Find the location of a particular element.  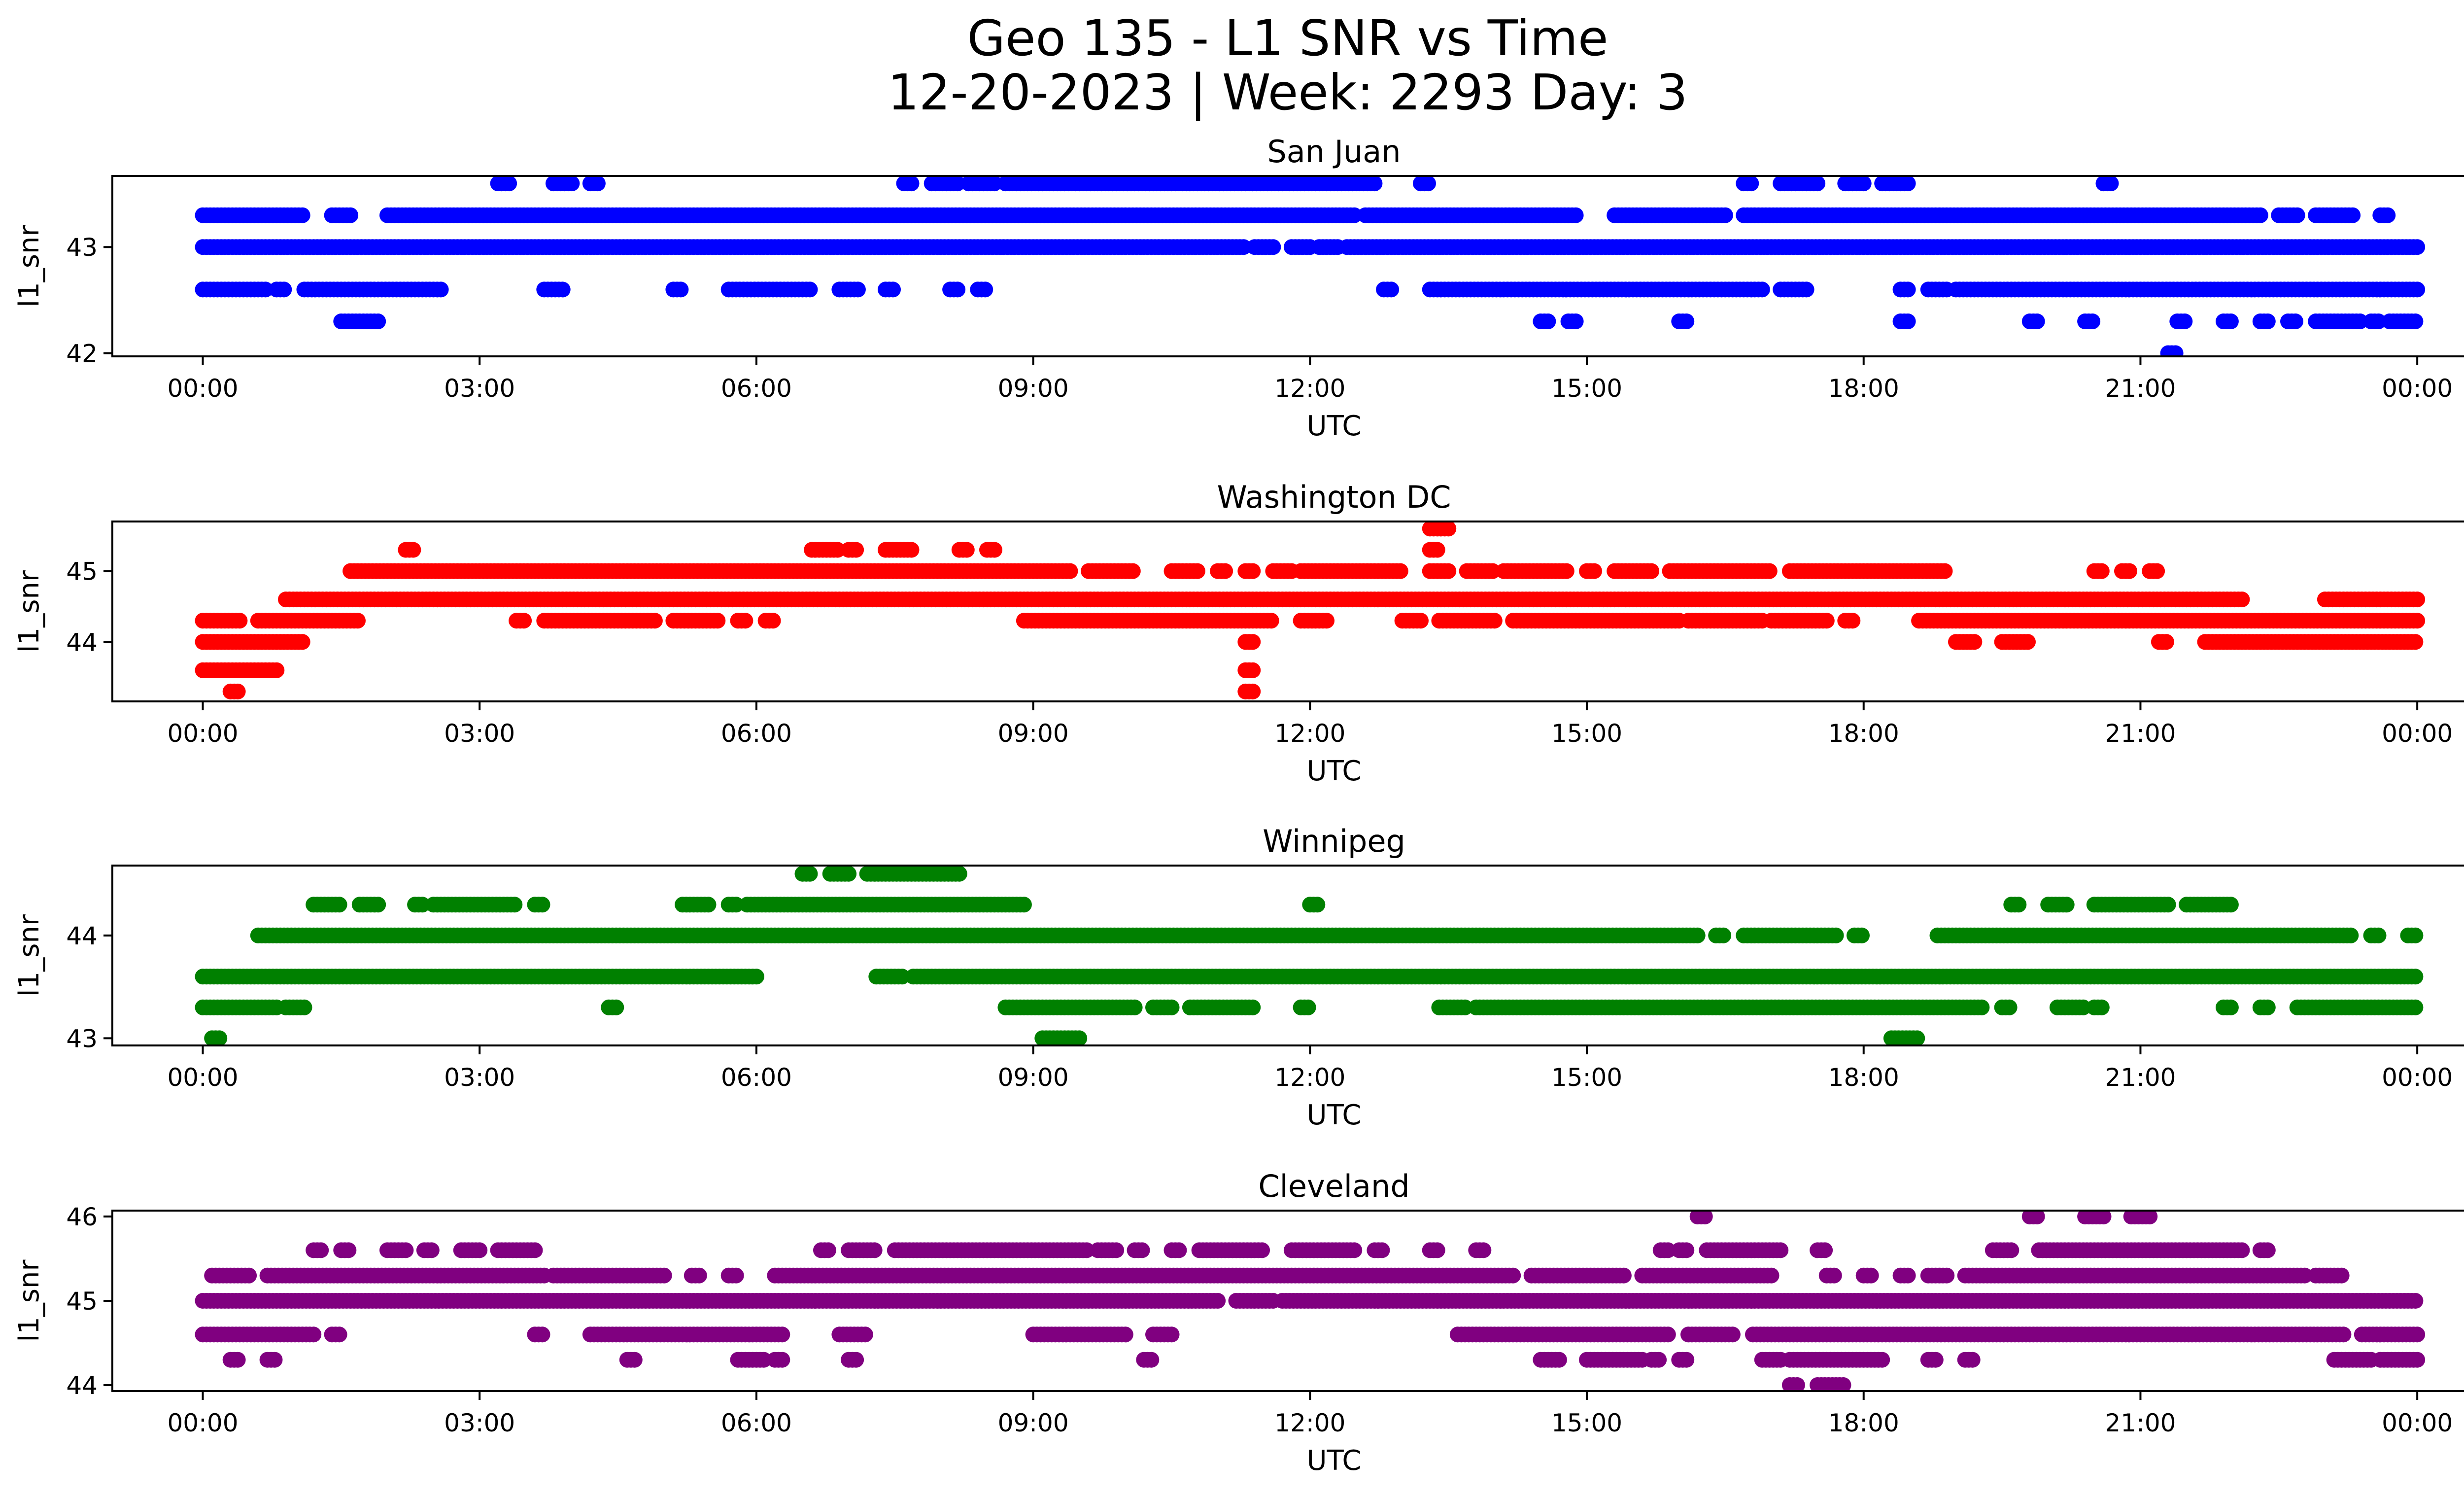

panel-title: Washington DC is located at coordinates (1334, 497).